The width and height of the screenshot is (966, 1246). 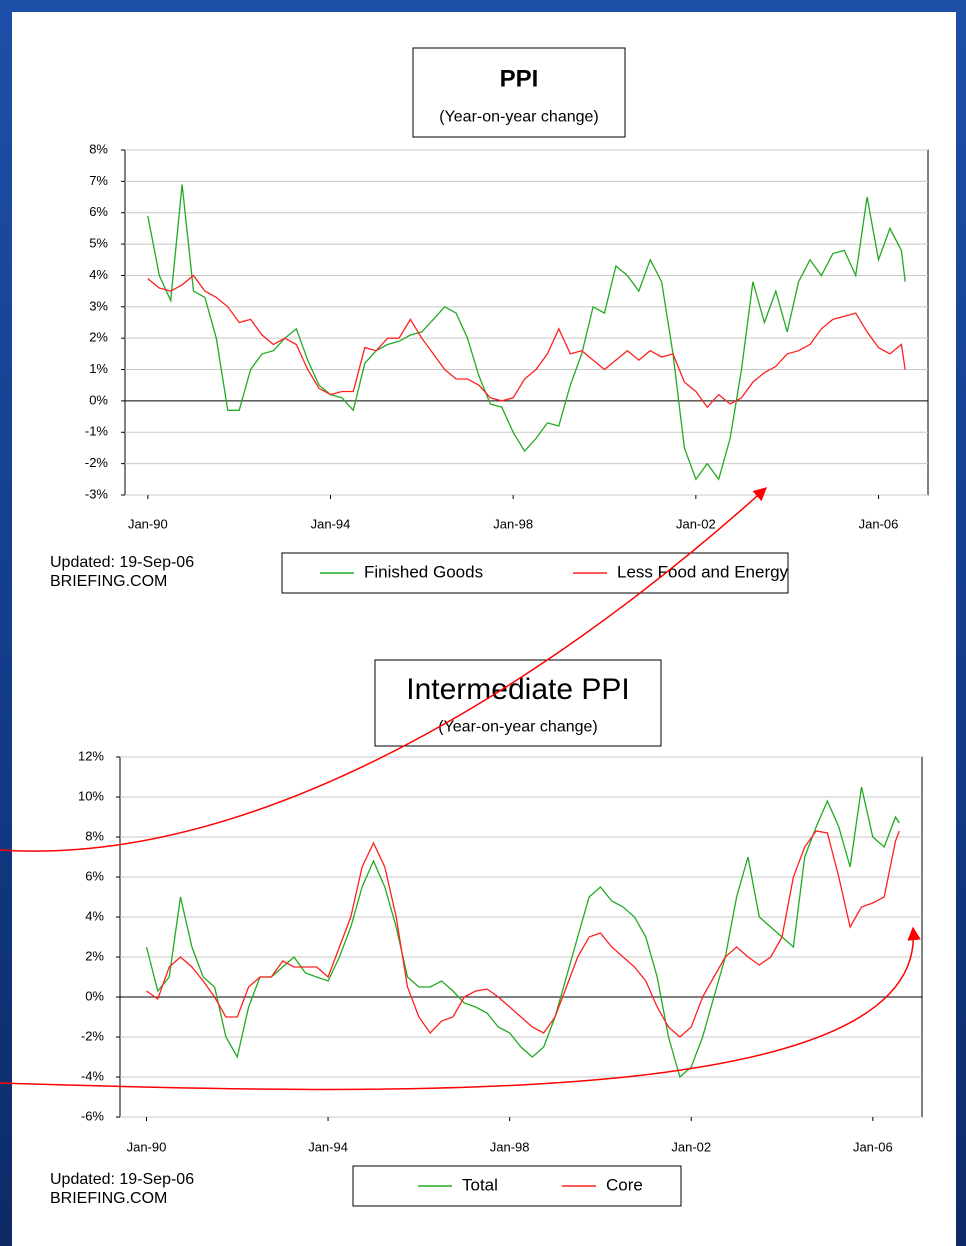 I want to click on legend-label: Less Food and Energy, so click(x=703, y=571).